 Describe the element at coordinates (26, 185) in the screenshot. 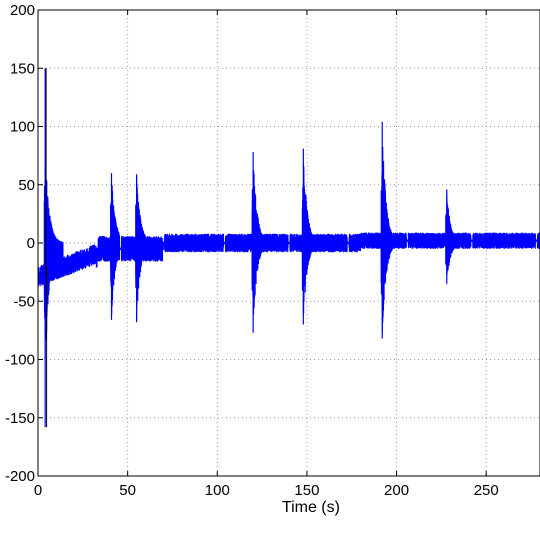

I see `y-tick-label: 50` at that location.